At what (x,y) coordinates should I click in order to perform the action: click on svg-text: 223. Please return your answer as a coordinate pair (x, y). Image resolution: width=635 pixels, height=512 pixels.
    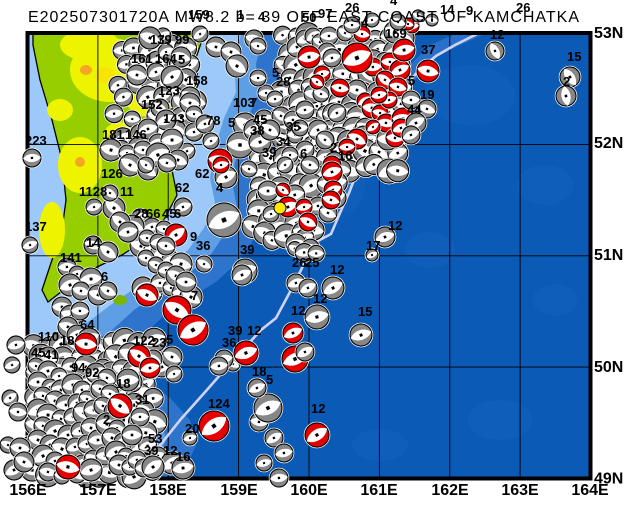
    Looking at the image, I should click on (36, 140).